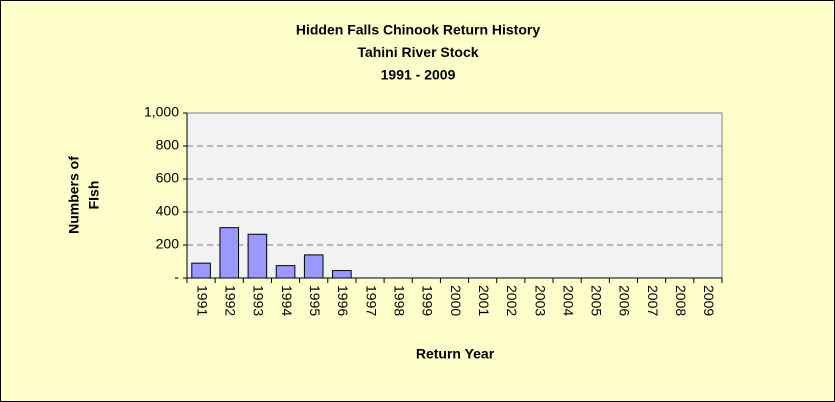 The image size is (835, 402). Describe the element at coordinates (161, 112) in the screenshot. I see `y-tick-label: 1,000` at that location.